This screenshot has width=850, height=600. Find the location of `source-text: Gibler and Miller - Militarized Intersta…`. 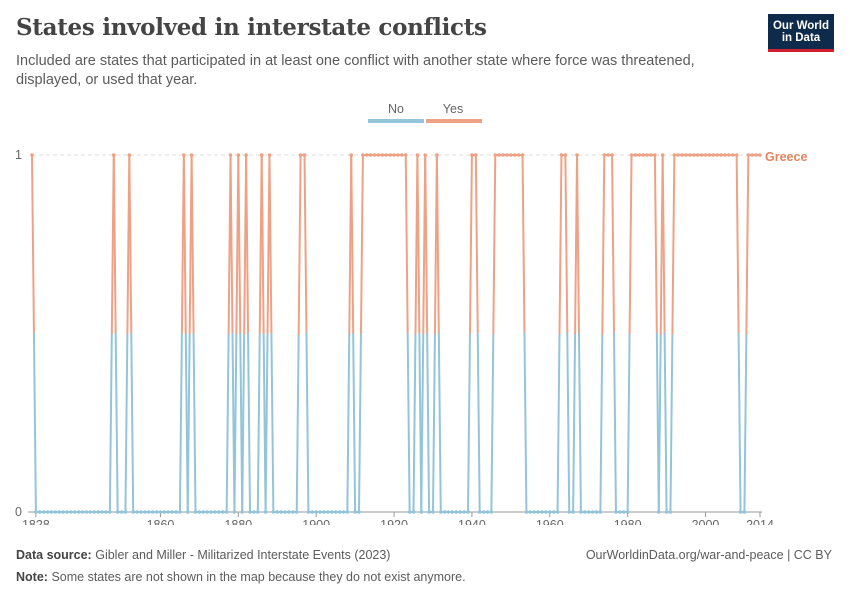

source-text: Gibler and Miller - Militarized Intersta… is located at coordinates (243, 555).